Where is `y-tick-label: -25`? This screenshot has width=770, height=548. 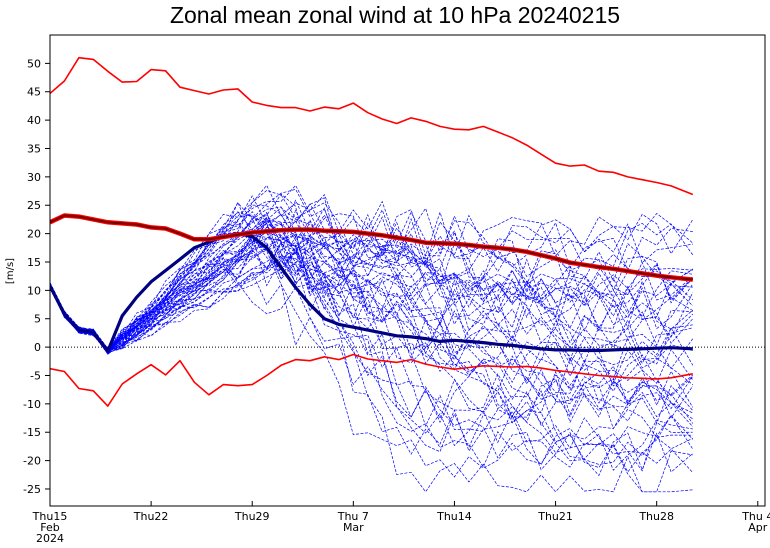 y-tick-label: -25 is located at coordinates (32, 489).